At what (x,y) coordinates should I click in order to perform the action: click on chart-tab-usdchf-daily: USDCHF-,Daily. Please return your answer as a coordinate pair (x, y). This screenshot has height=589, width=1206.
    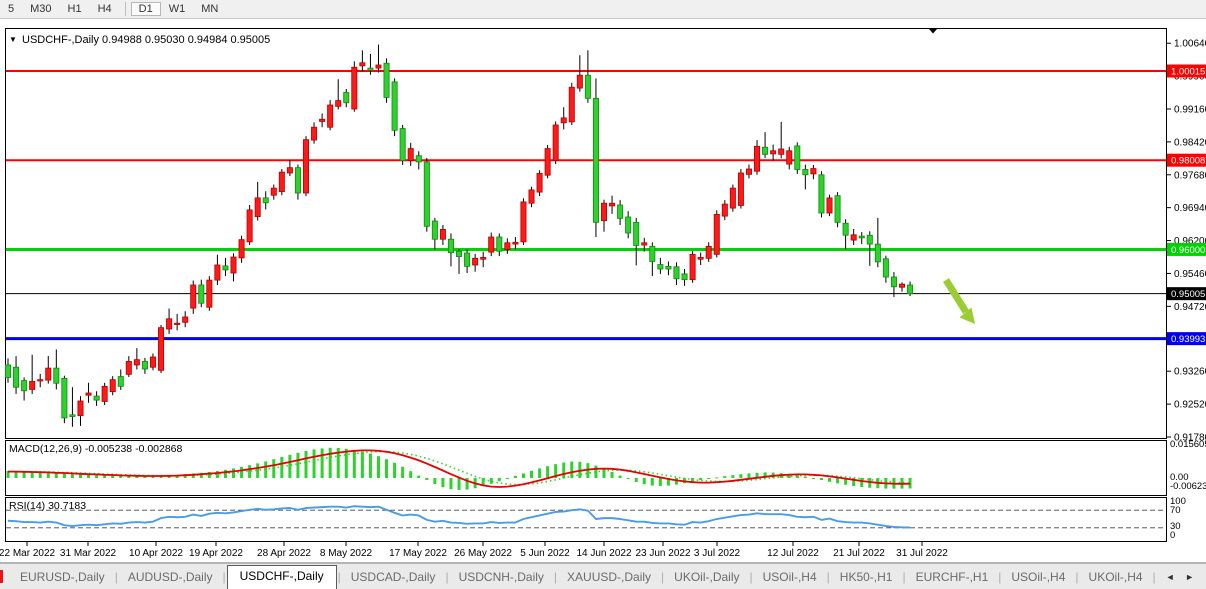
    Looking at the image, I should click on (282, 577).